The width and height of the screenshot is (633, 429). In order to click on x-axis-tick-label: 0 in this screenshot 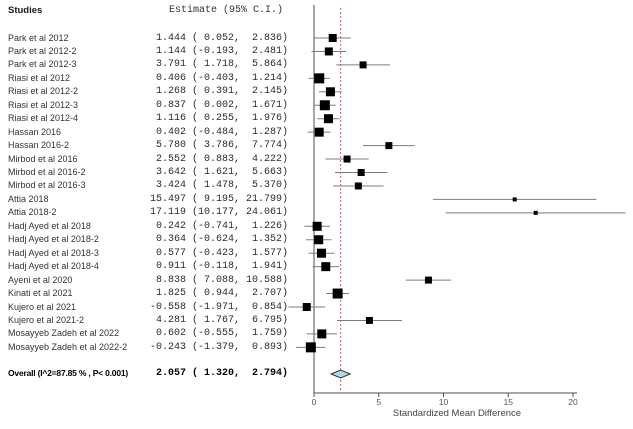, I will do `click(314, 402)`.